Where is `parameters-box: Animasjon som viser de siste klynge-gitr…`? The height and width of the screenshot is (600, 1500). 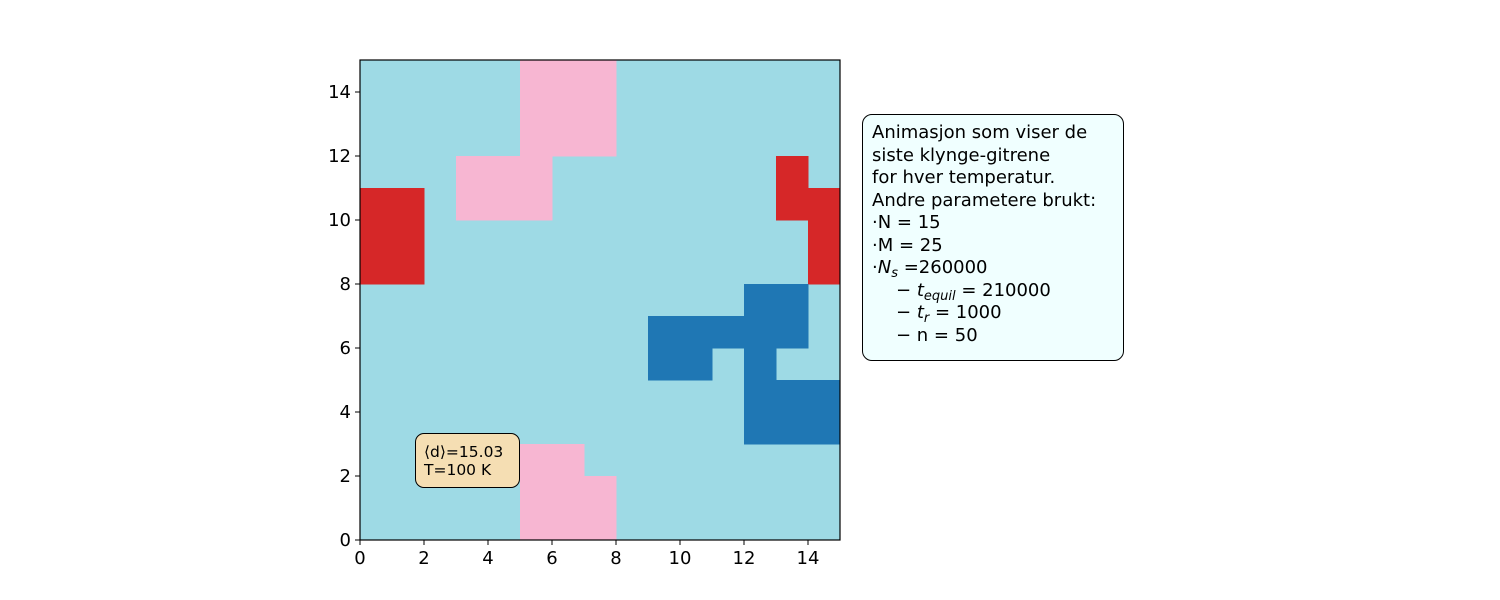
parameters-box: Animasjon som viser de siste klynge-gitr… is located at coordinates (993, 237).